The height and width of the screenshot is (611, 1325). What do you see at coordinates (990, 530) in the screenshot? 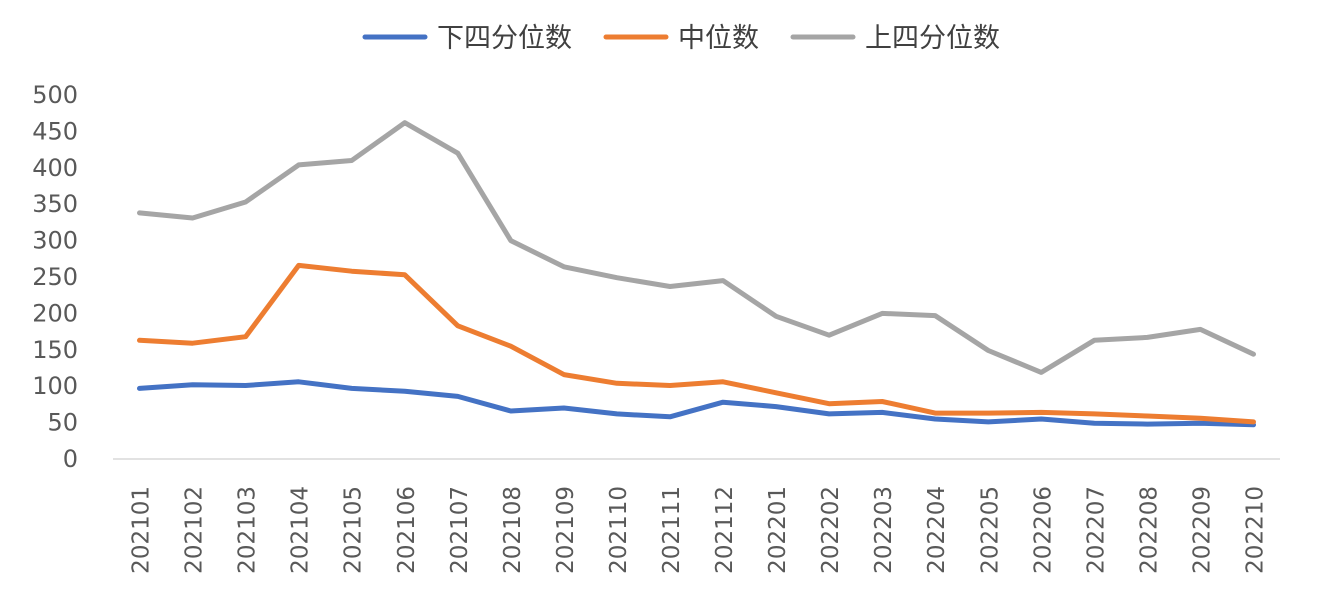
I see `x-tick-label-202205: 202205` at bounding box center [990, 530].